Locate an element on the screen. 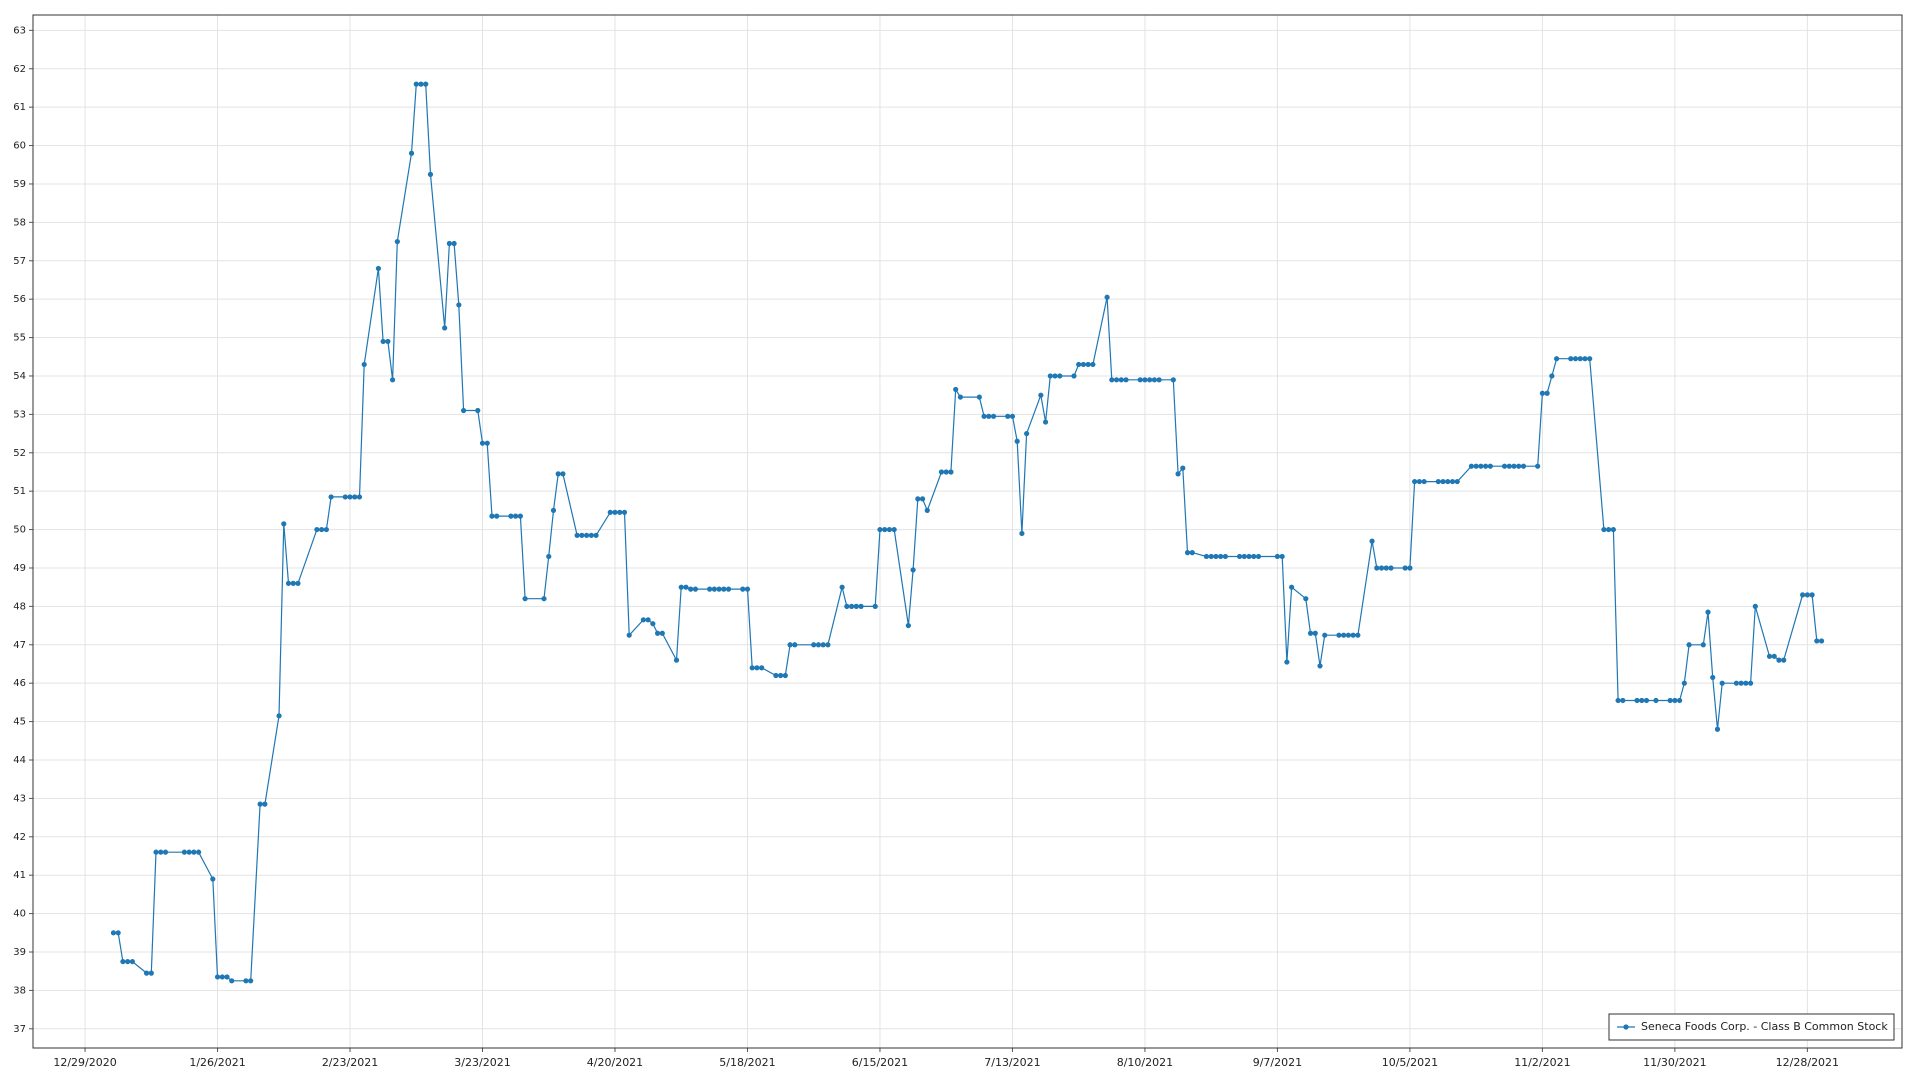  x-tick-label: 7/13/2021 is located at coordinates (1012, 1062).